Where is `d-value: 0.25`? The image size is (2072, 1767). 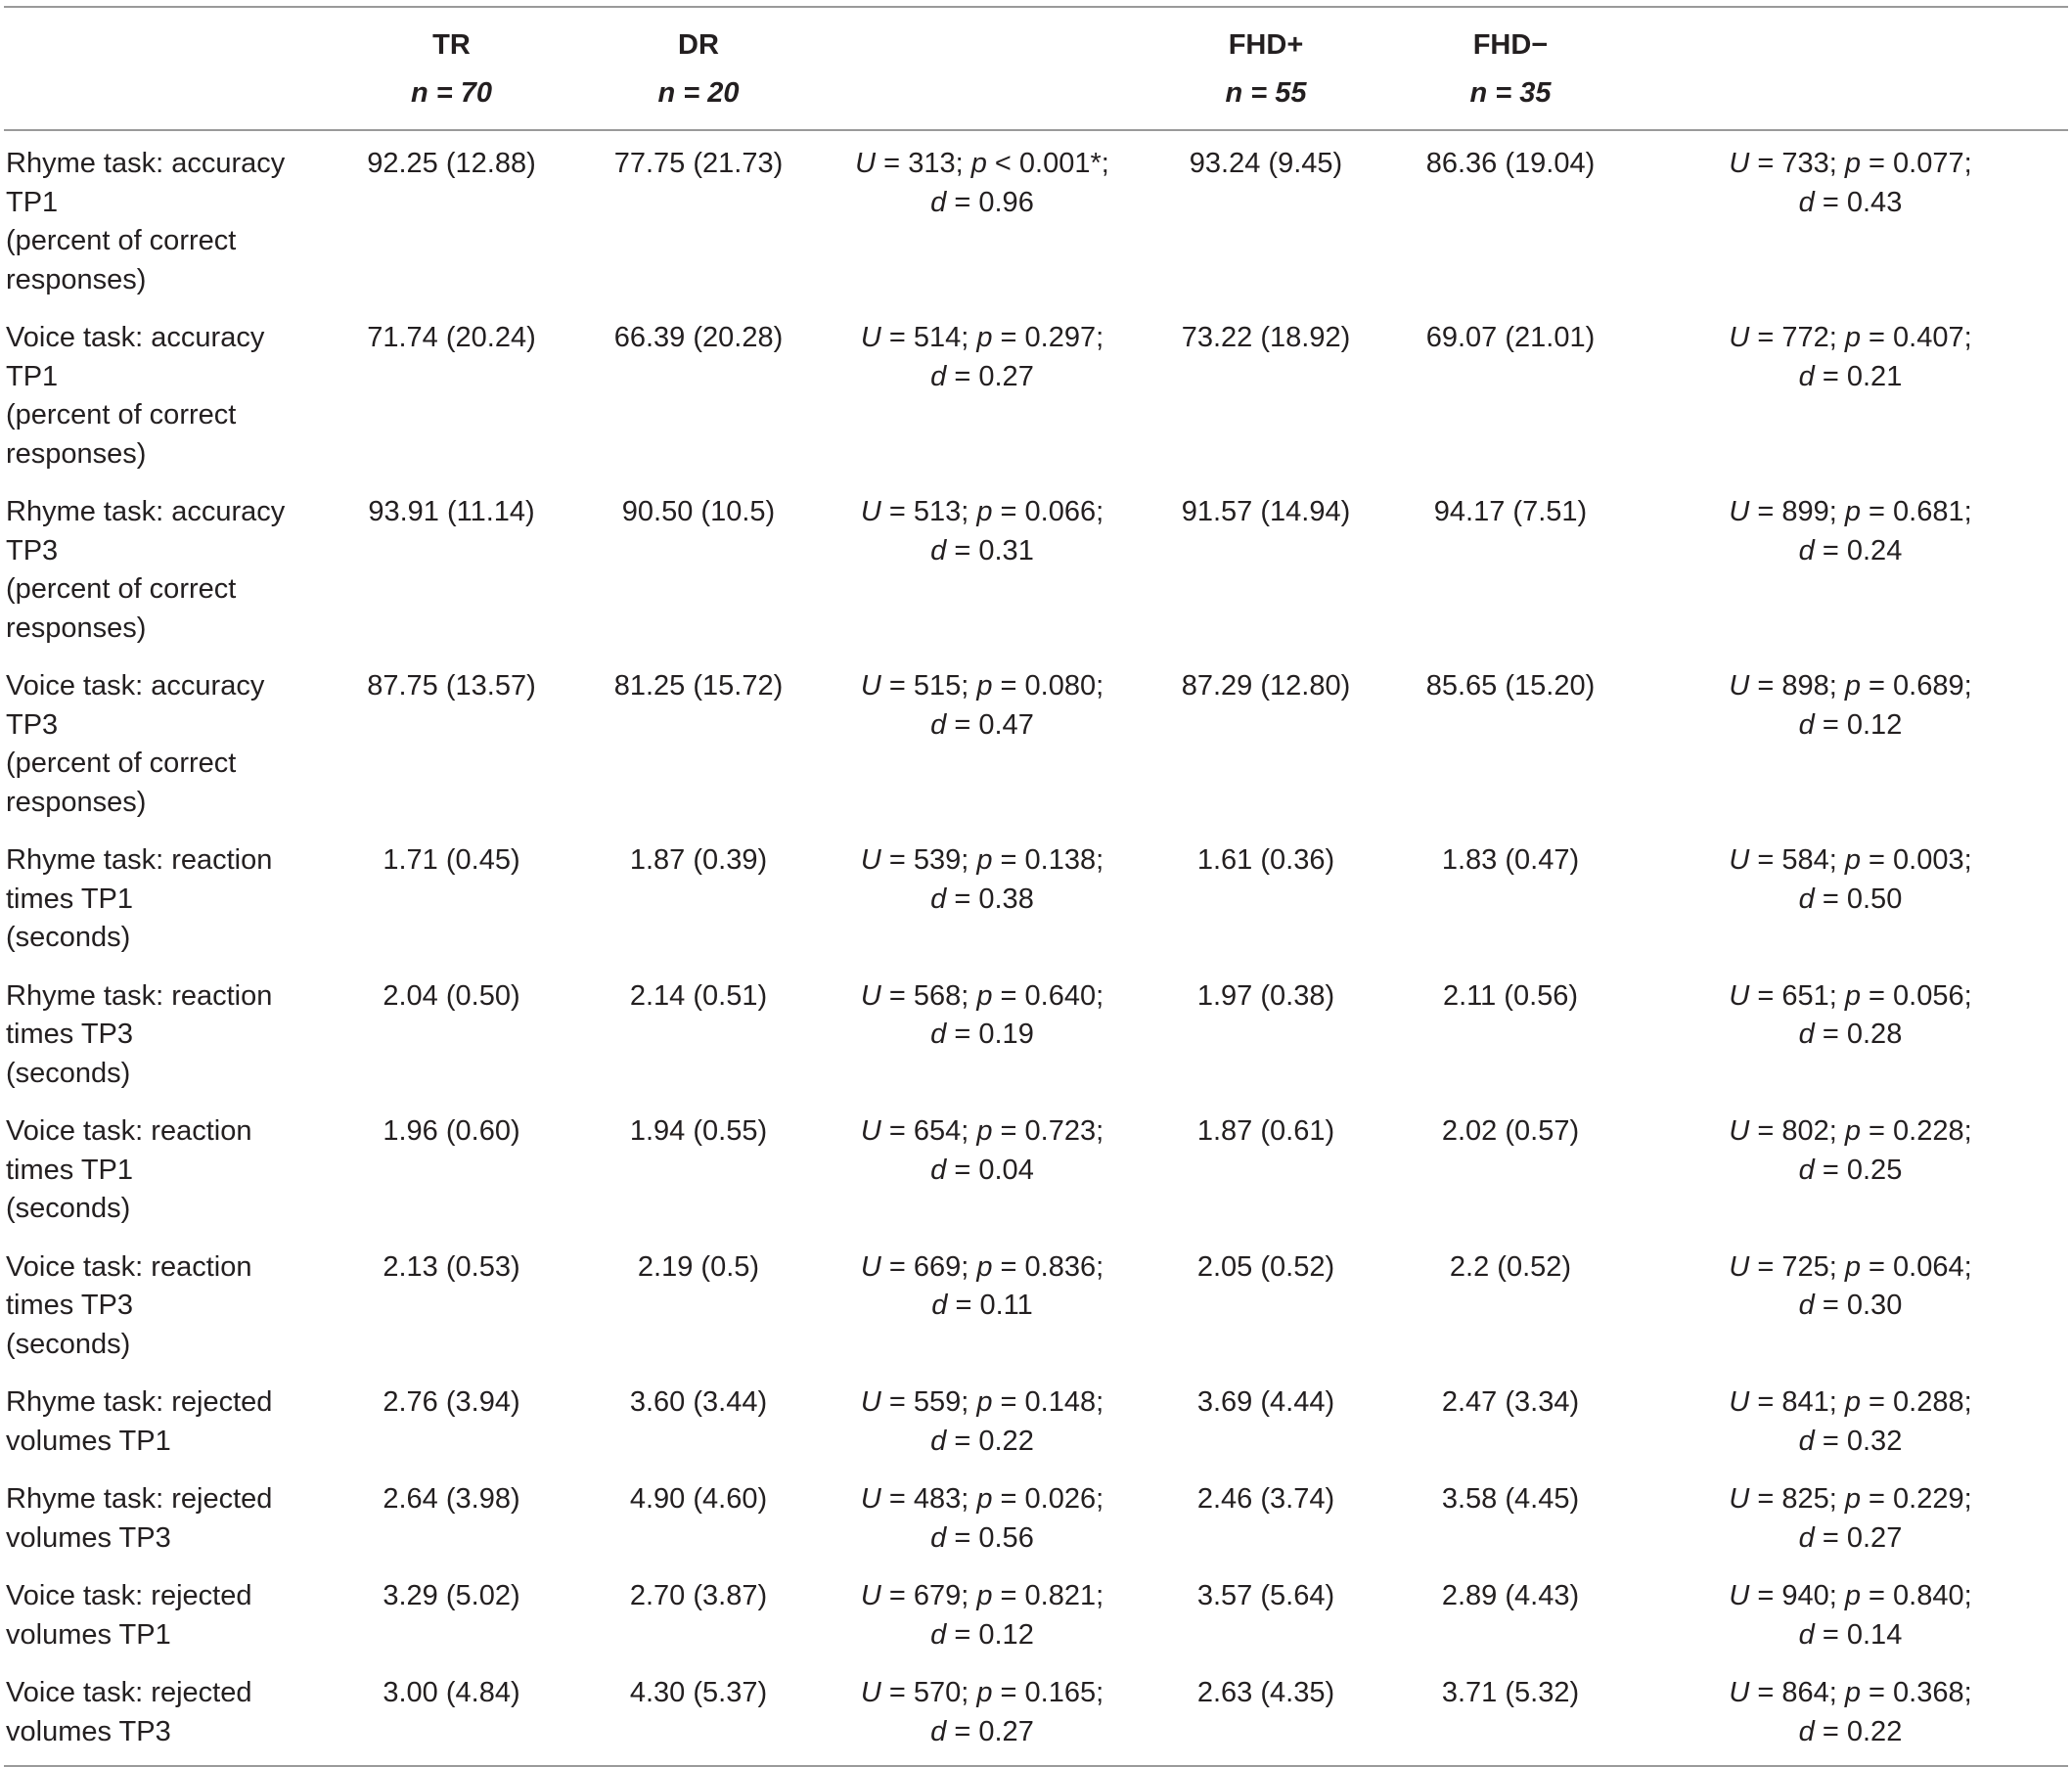
d-value: 0.25 is located at coordinates (1874, 1170).